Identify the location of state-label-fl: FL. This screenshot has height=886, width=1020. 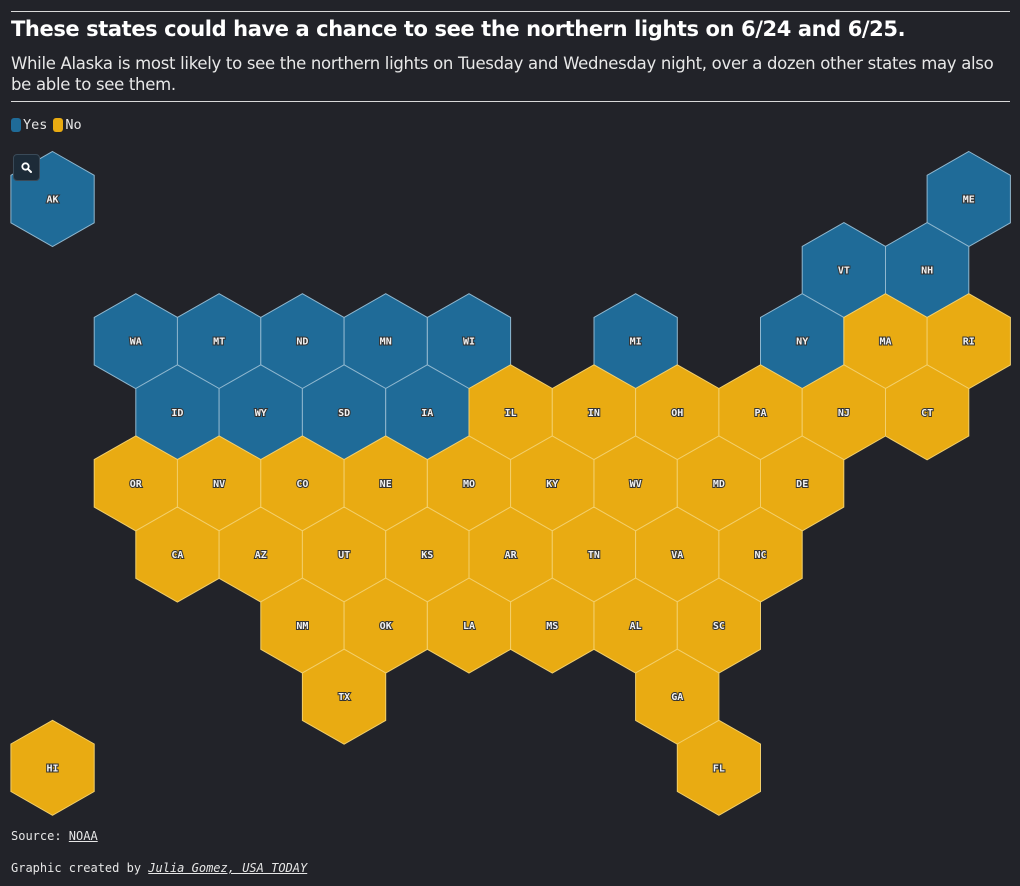
(719, 768).